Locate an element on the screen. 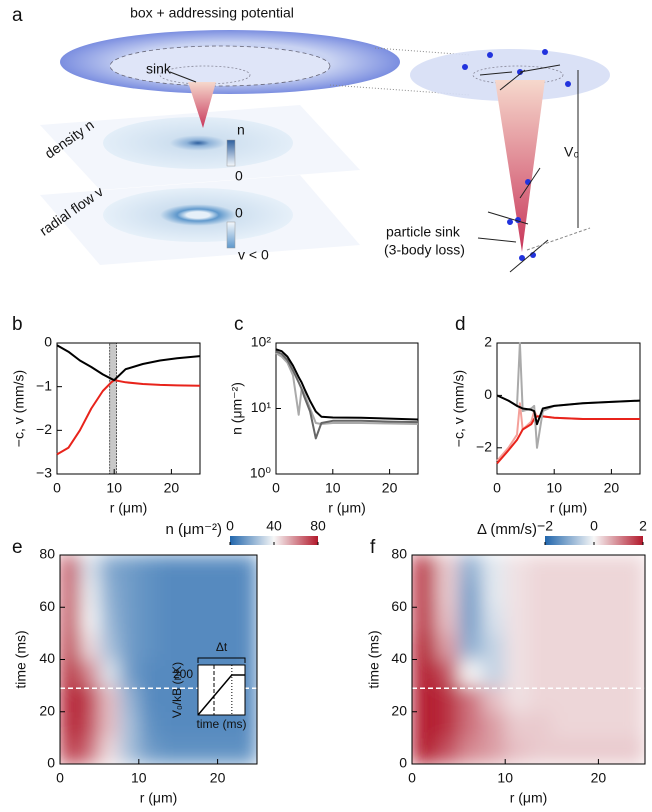  panel-label: c is located at coordinates (239, 324).